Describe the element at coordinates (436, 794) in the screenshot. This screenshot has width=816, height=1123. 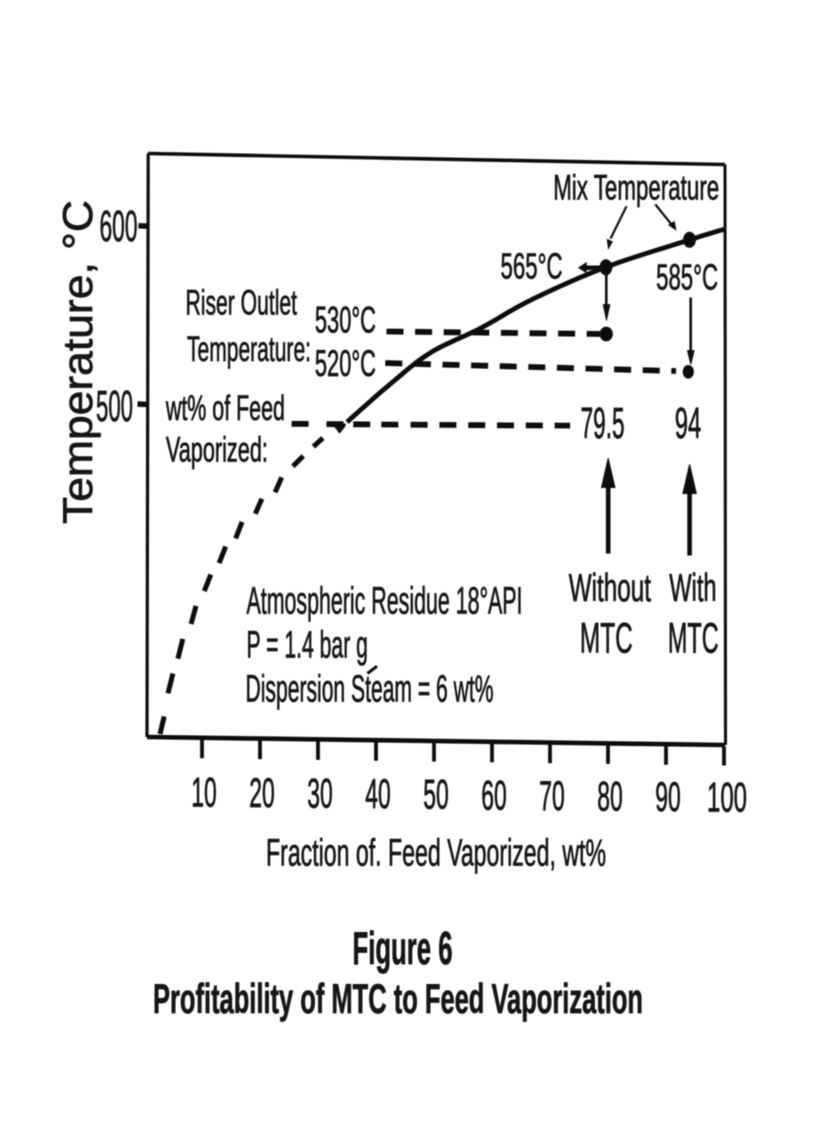
I see `svg-text: 50` at that location.